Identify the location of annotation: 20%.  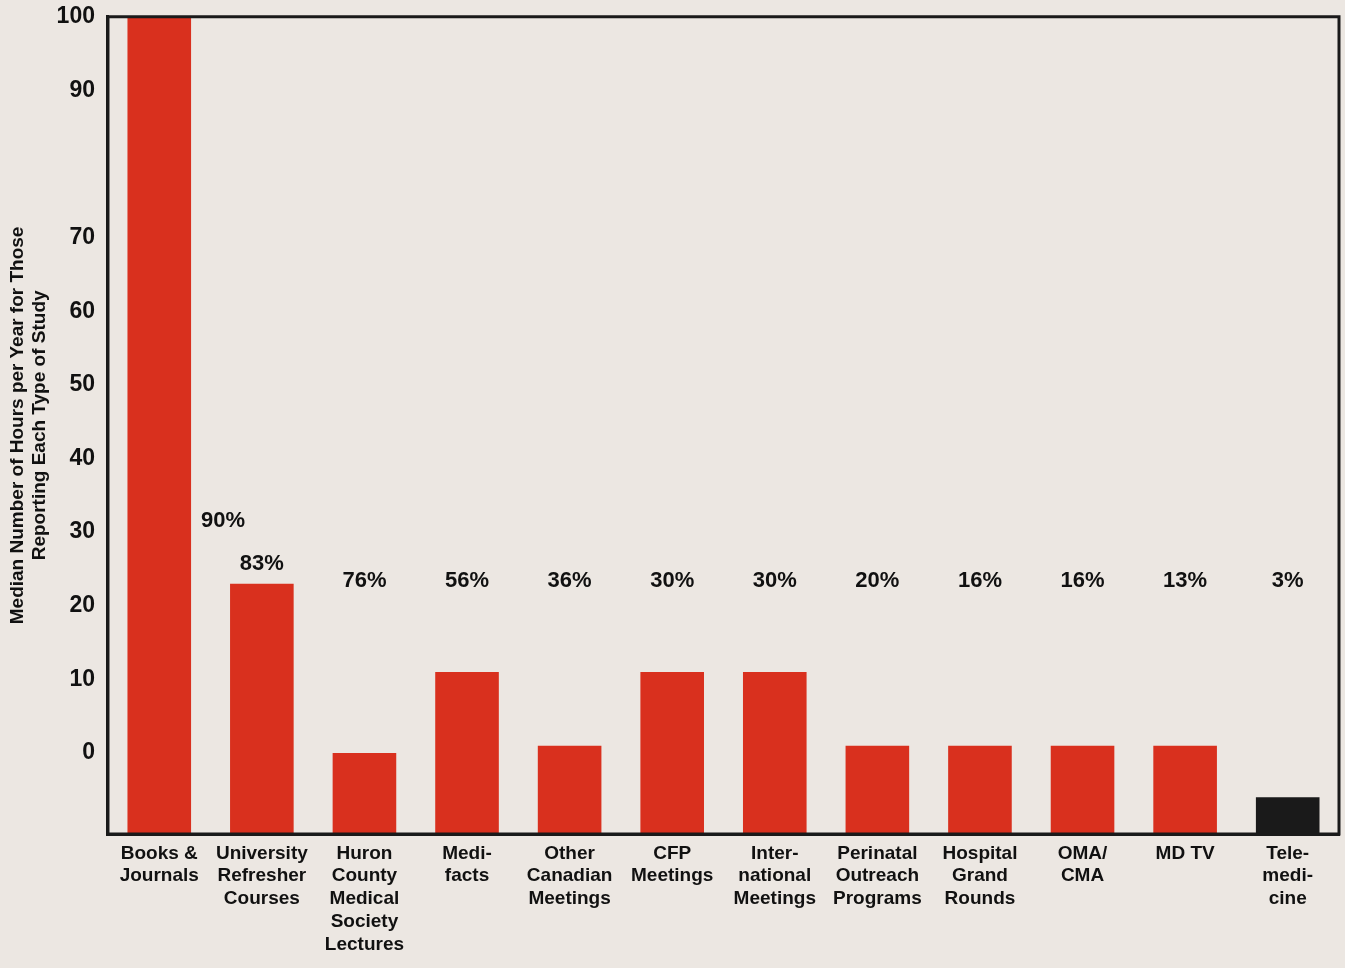
(877, 579).